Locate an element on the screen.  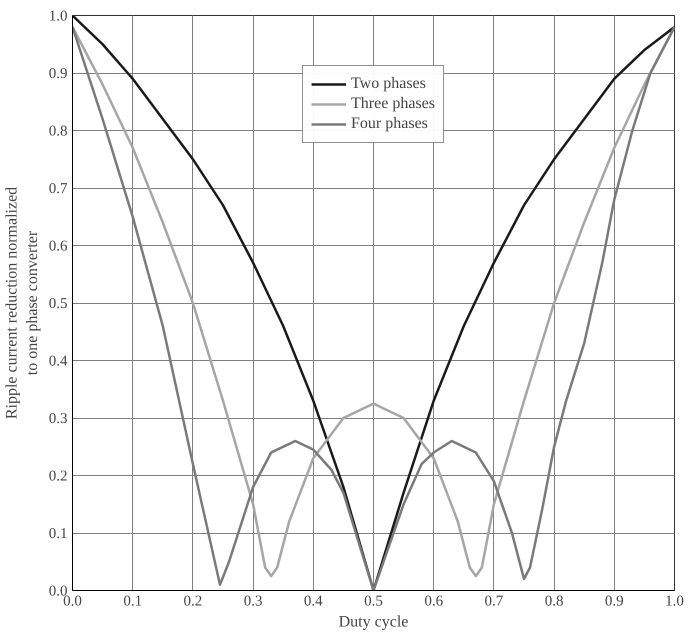
x-tick-label: 0.6 is located at coordinates (434, 602).